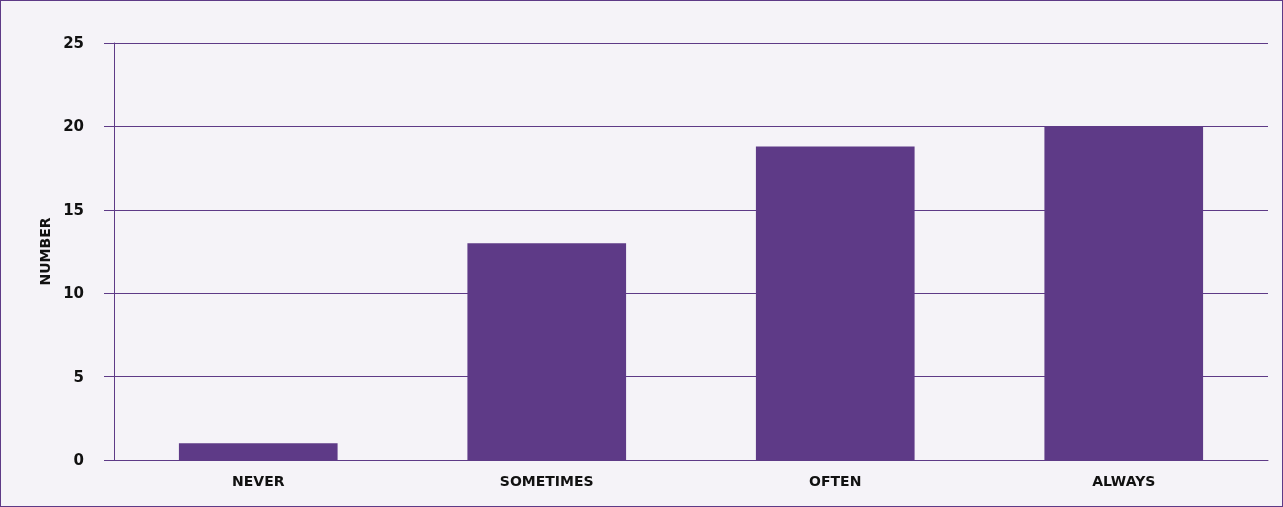 The width and height of the screenshot is (1283, 507). What do you see at coordinates (1124, 481) in the screenshot?
I see `x-tick-label: ALWAYS` at bounding box center [1124, 481].